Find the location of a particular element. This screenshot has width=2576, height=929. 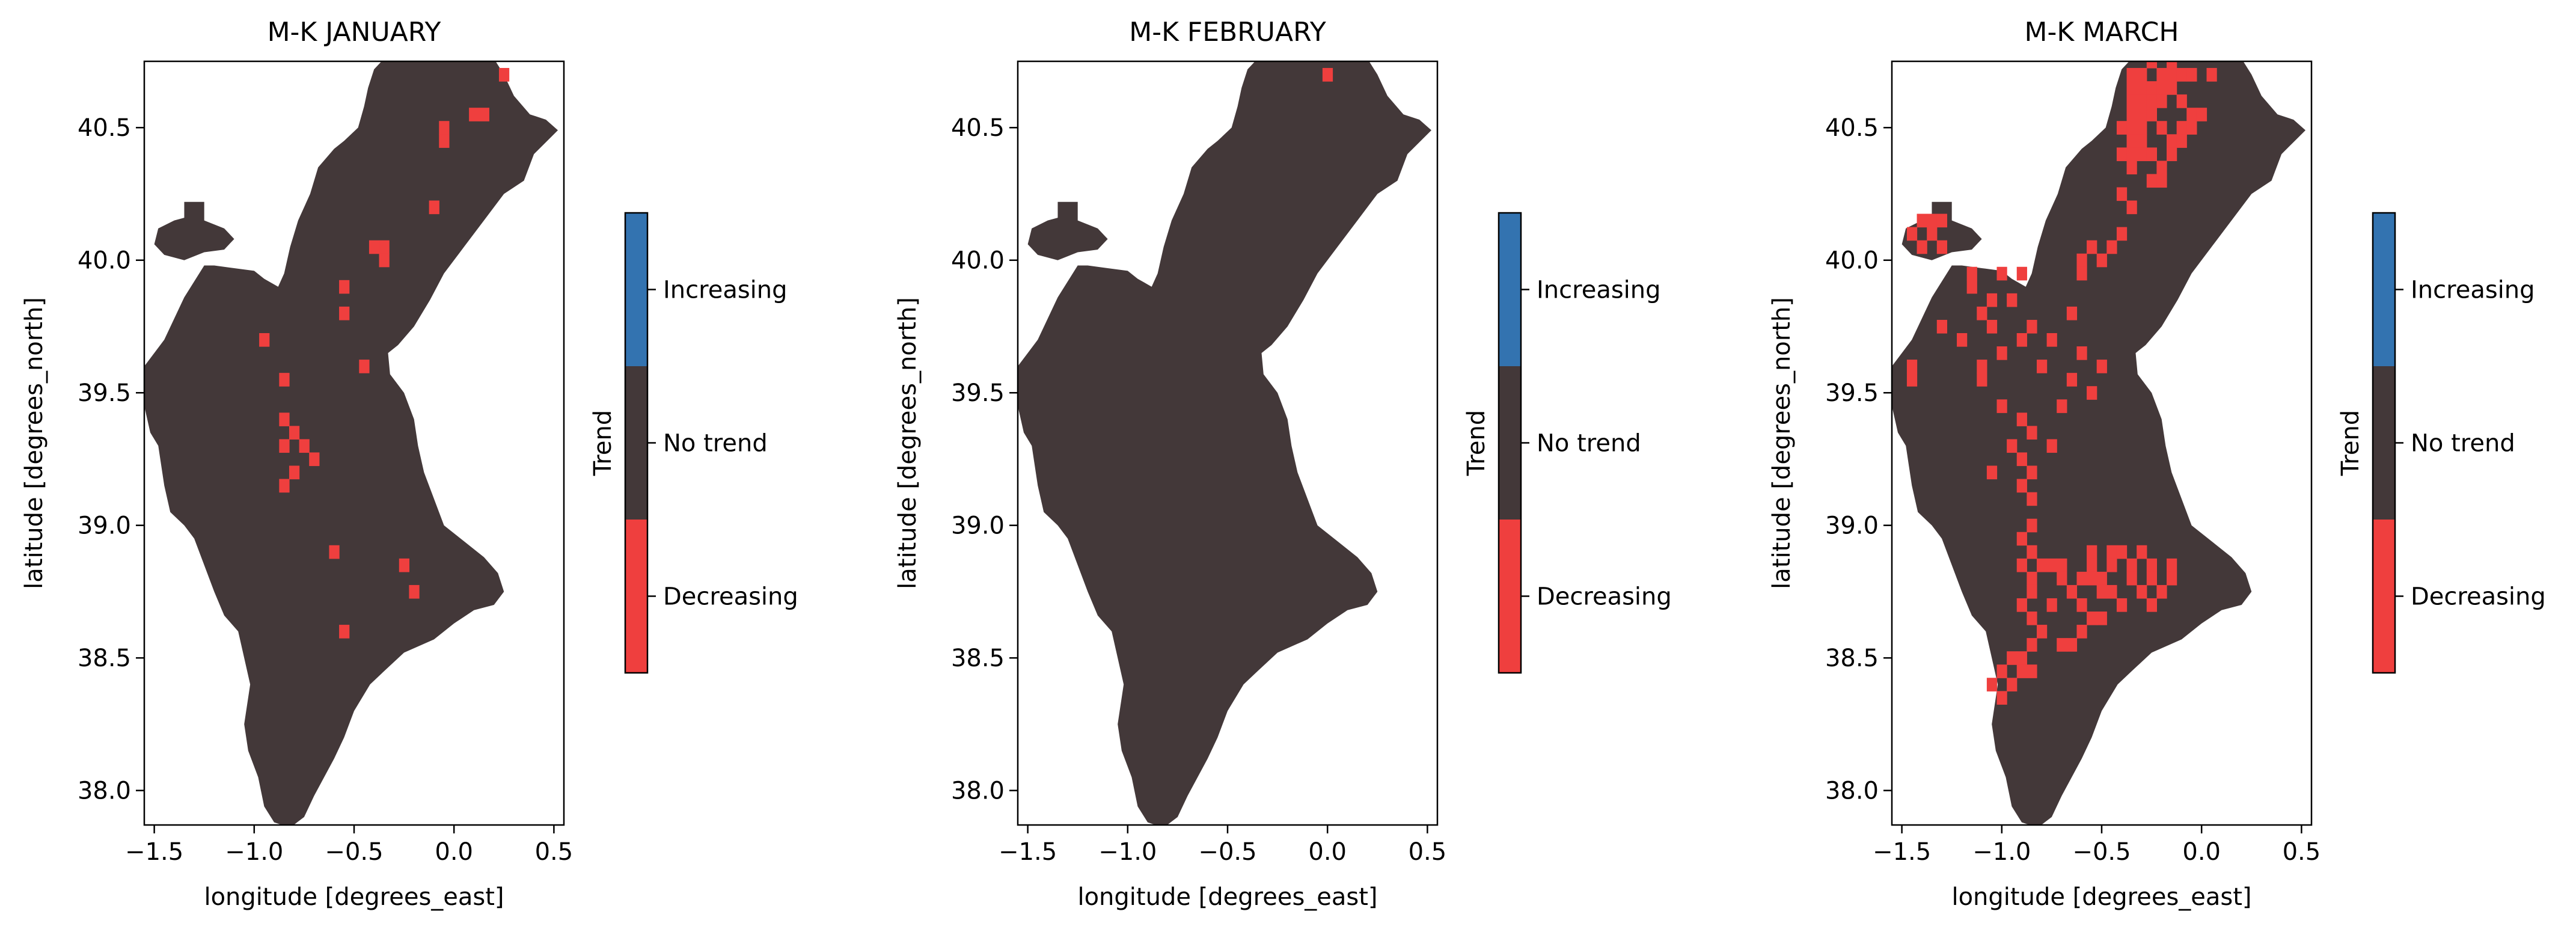

y-axis-label: latitude [degrees_north] is located at coordinates (908, 443).